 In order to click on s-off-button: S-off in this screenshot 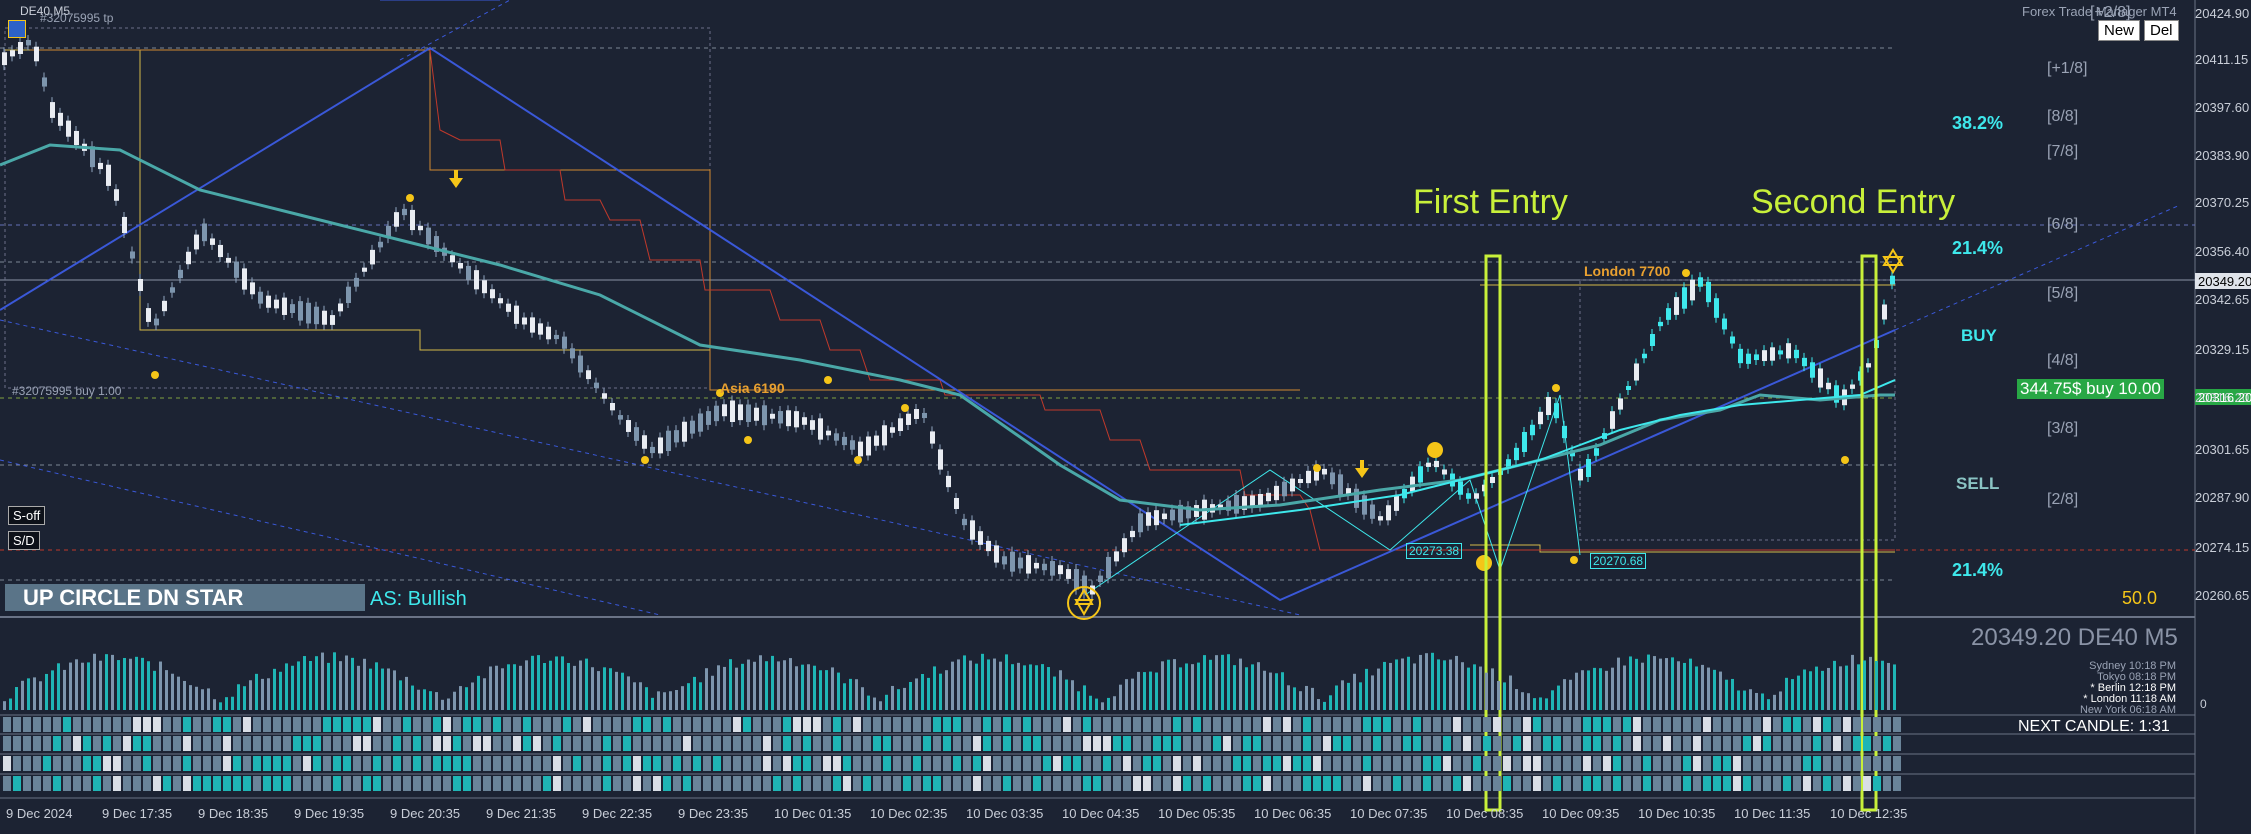, I will do `click(27, 515)`.